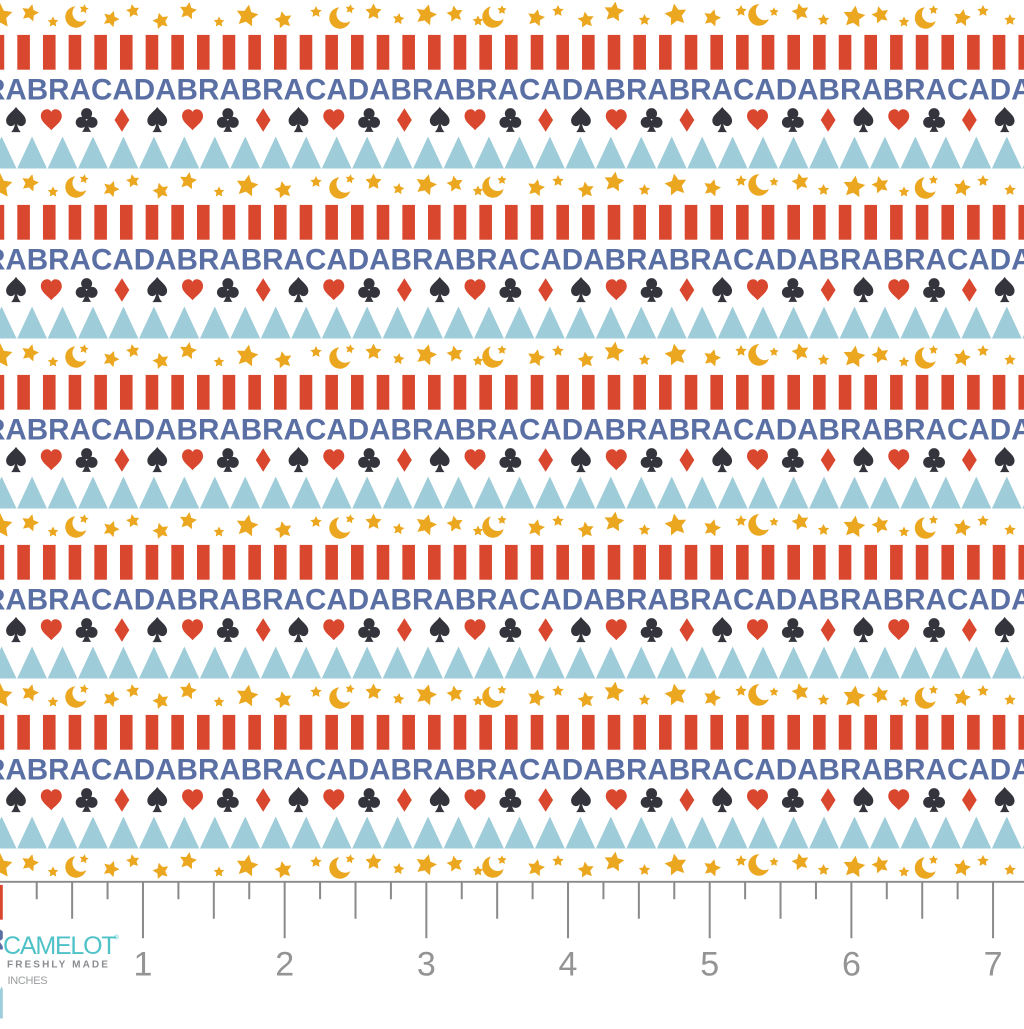 This screenshot has width=1024, height=1029. I want to click on svg-text: 1, so click(143, 965).